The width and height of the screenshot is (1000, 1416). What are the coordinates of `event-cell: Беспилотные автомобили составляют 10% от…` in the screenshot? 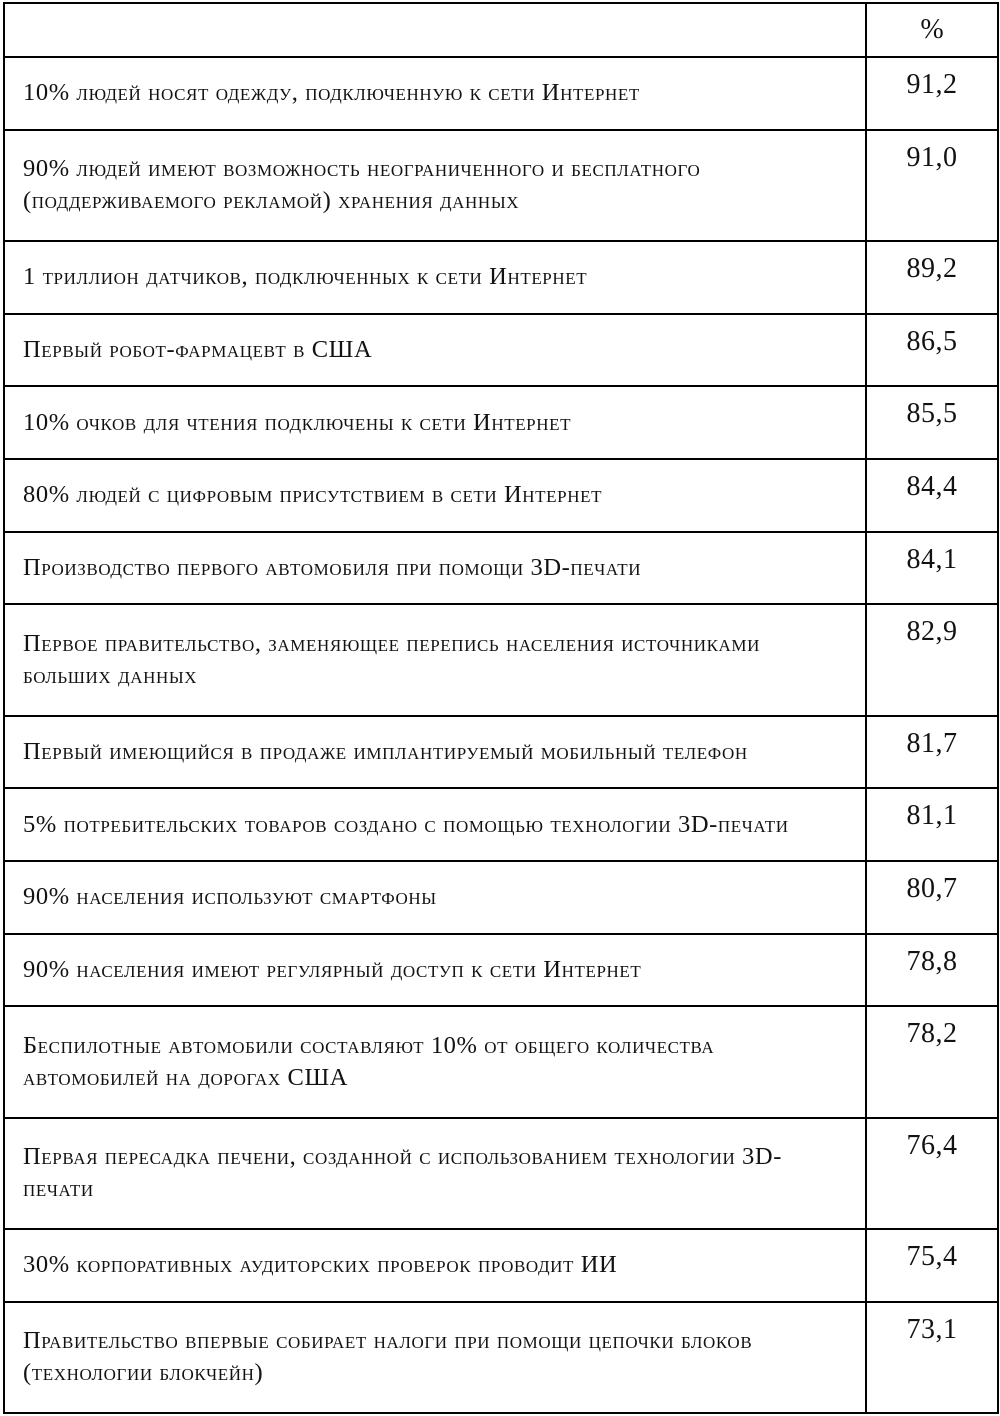 It's located at (435, 1062).